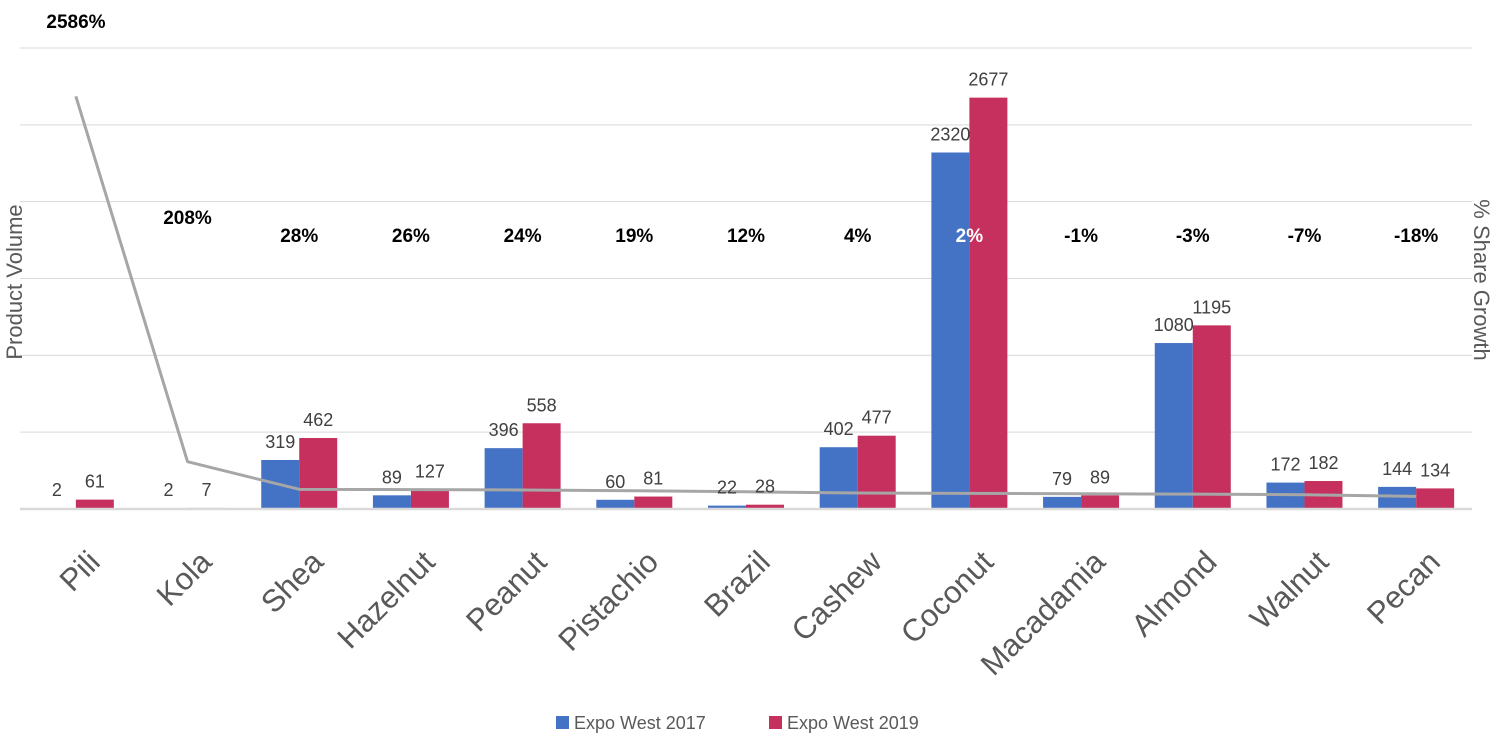 Image resolution: width=1496 pixels, height=744 pixels. What do you see at coordinates (1211, 417) in the screenshot?
I see `bar-2019-almond` at bounding box center [1211, 417].